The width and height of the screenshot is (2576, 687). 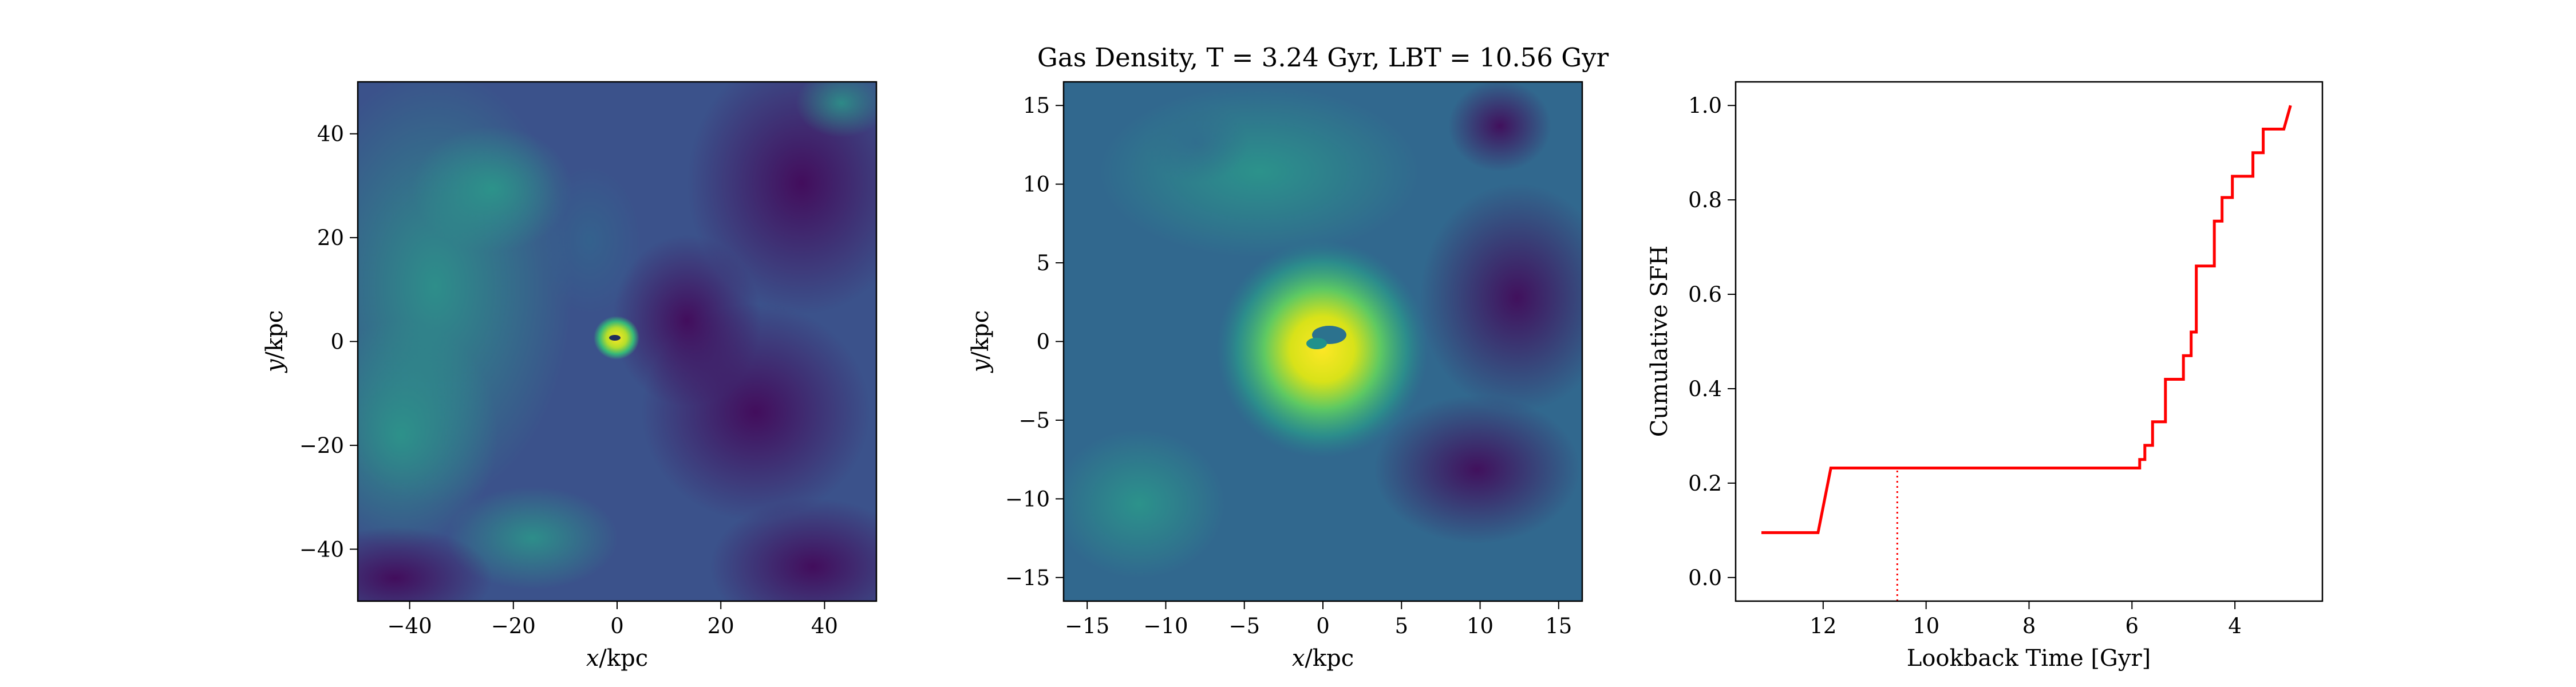 What do you see at coordinates (824, 626) in the screenshot?
I see `x-tick-label-wide: 40` at bounding box center [824, 626].